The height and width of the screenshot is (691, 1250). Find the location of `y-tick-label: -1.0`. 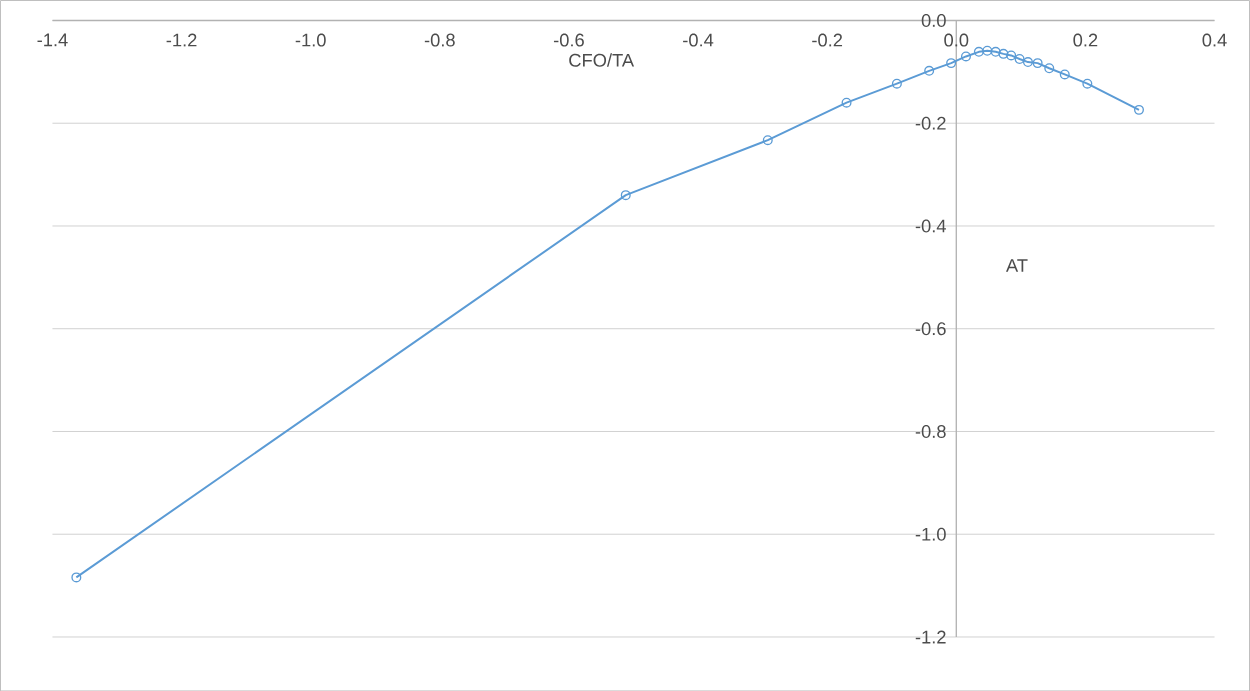

y-tick-label: -1.0 is located at coordinates (930, 534).